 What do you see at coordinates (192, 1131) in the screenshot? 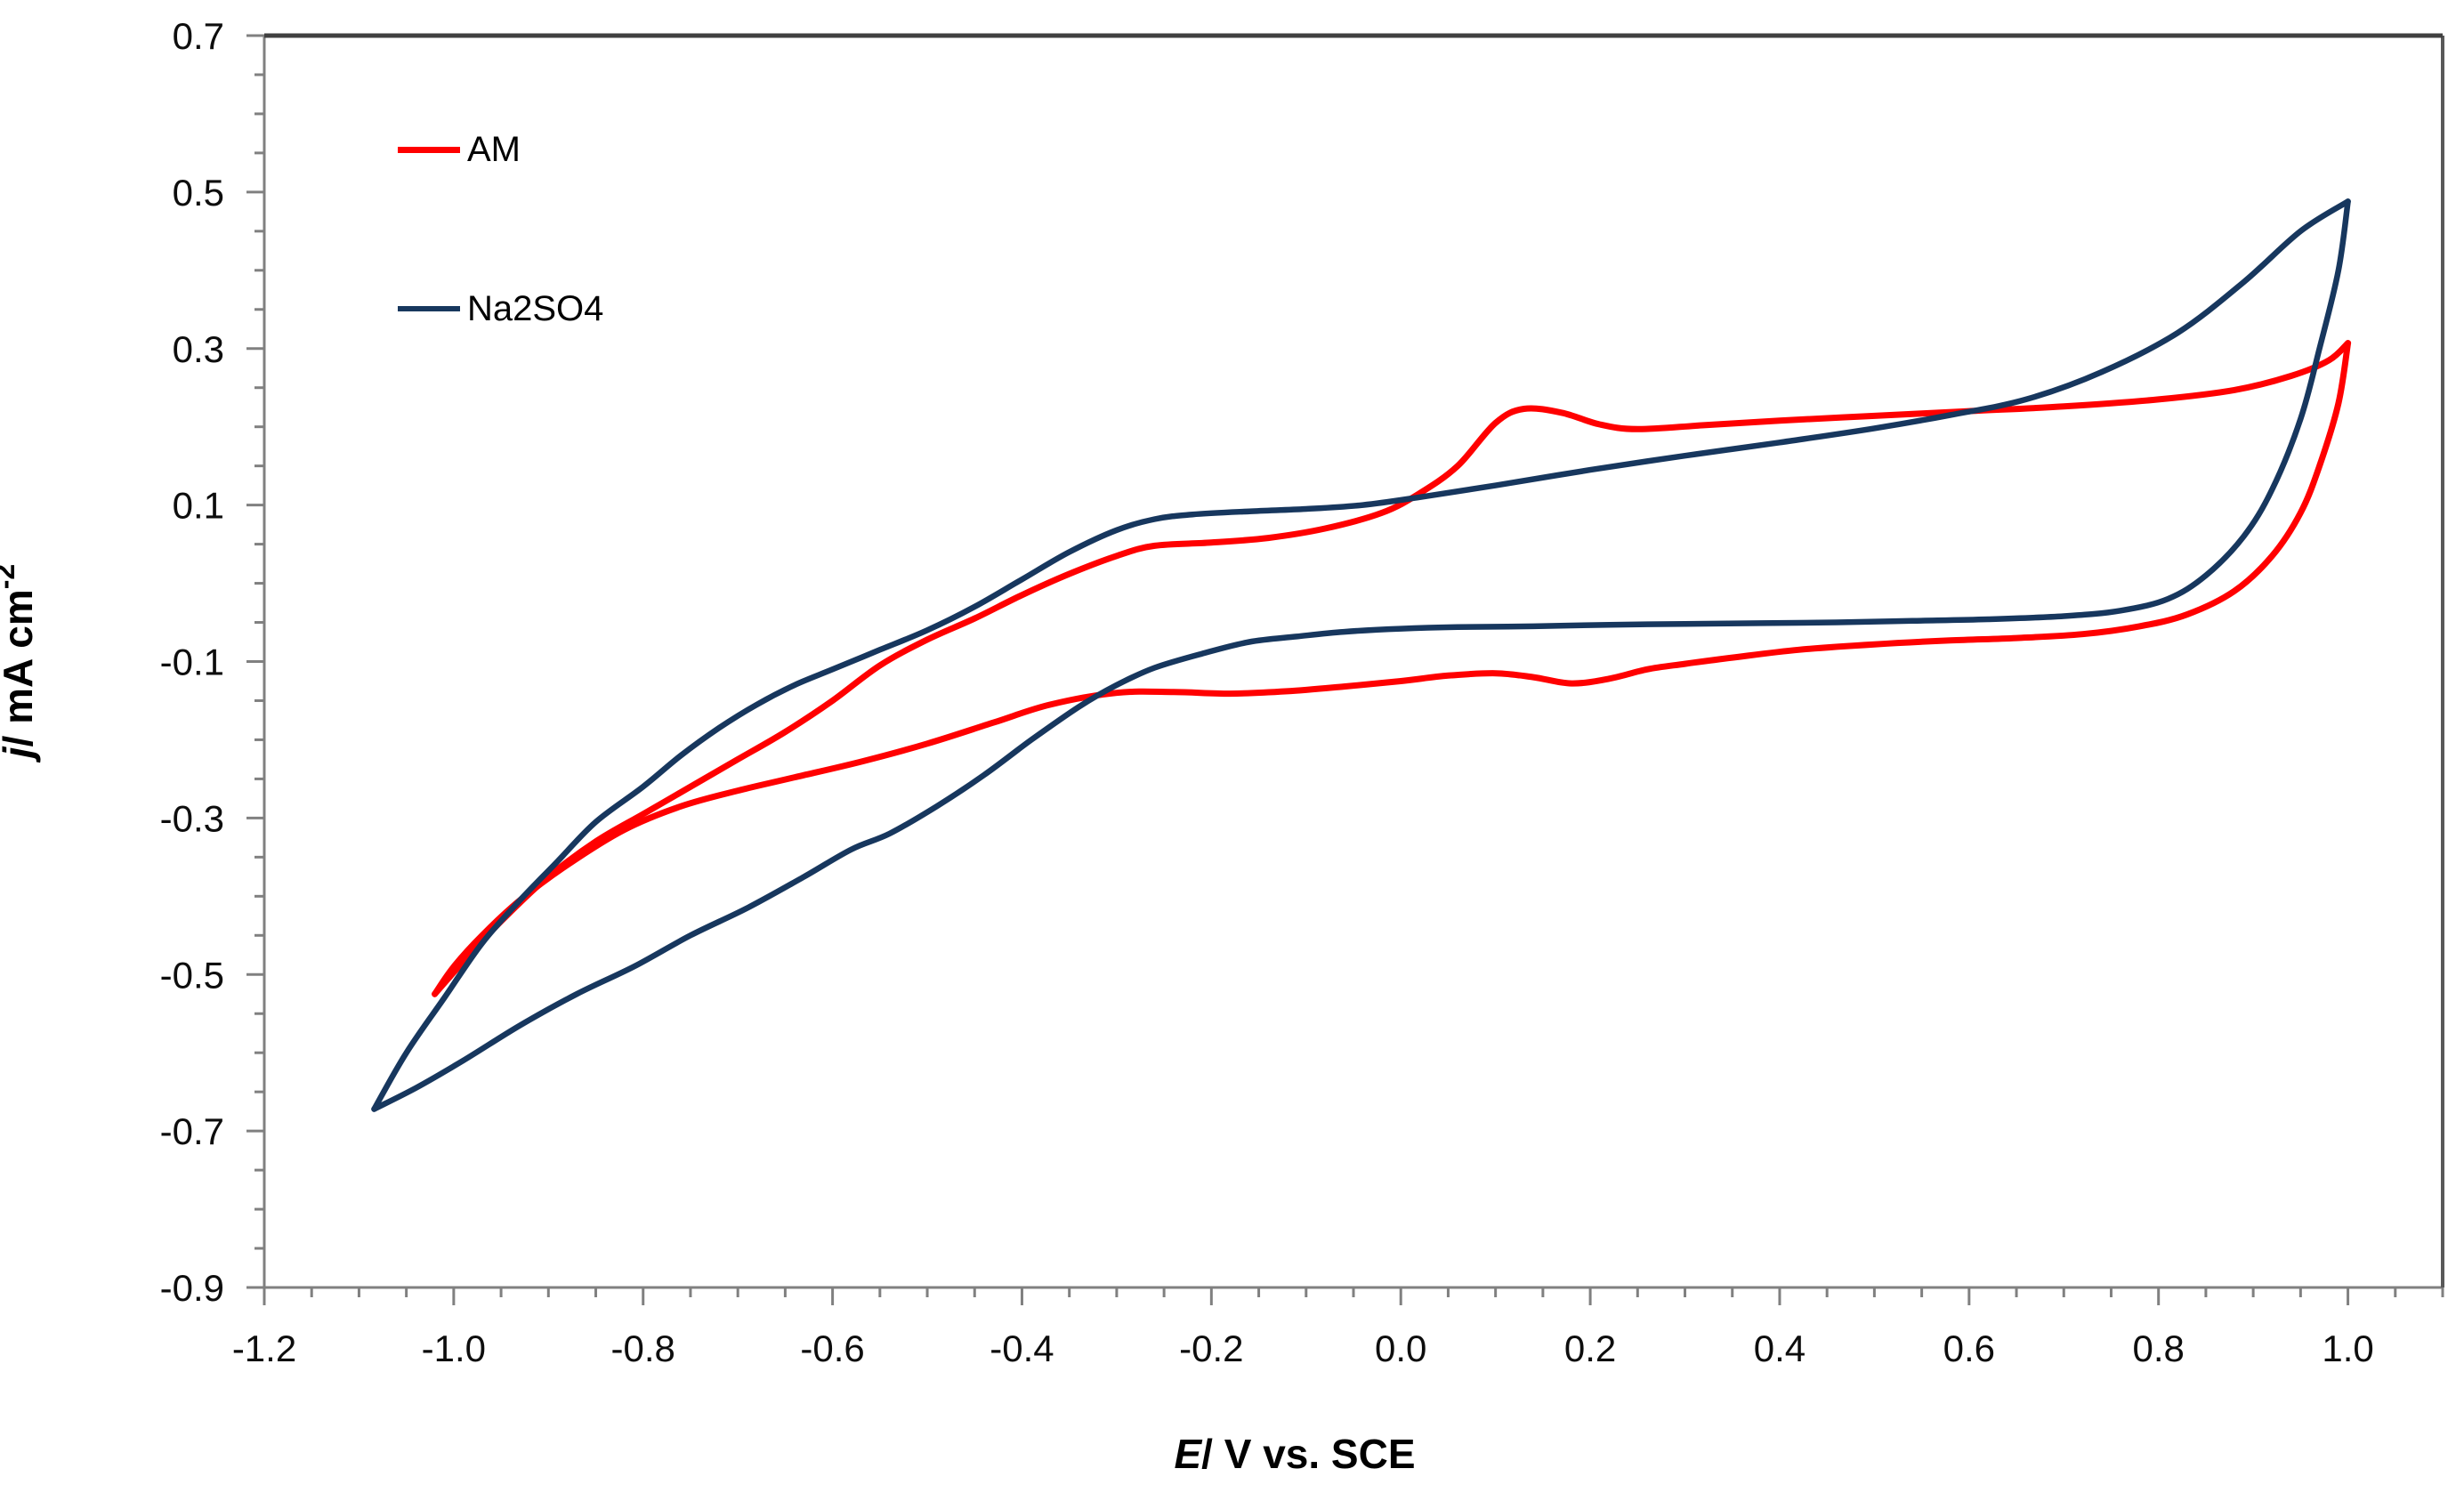
I see `y-tick-label: -0.7` at bounding box center [192, 1131].